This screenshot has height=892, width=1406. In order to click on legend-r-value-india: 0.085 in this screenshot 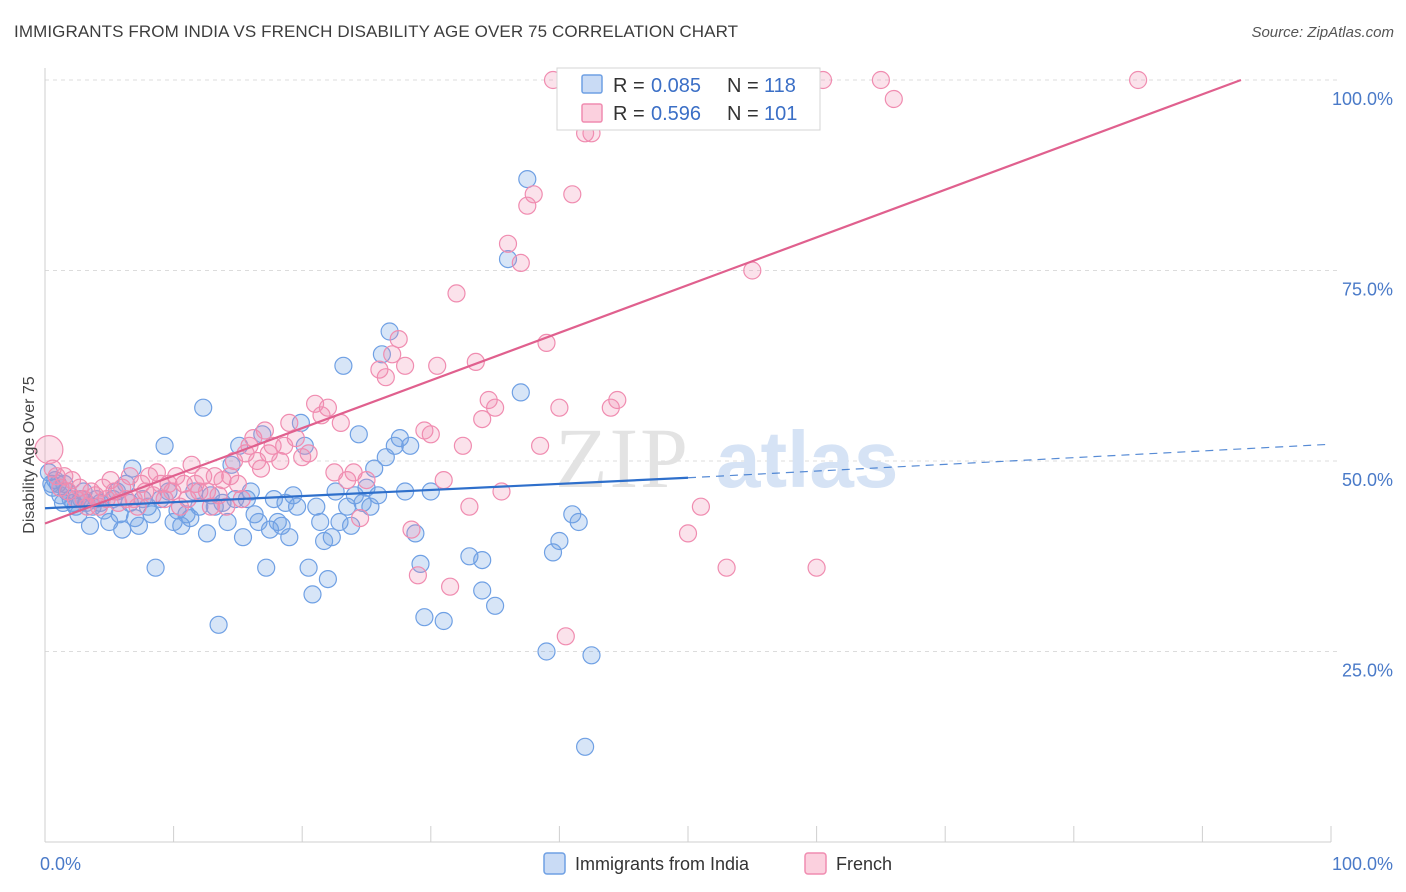, I will do `click(676, 86)`.